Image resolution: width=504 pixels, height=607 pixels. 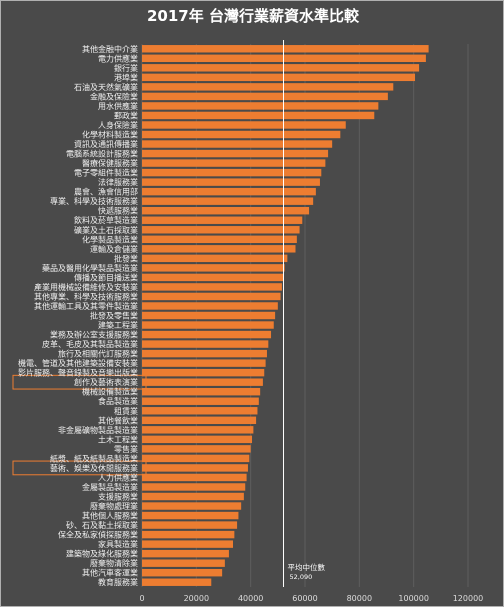 I want to click on category-label: 人力供應業, so click(x=118, y=477).